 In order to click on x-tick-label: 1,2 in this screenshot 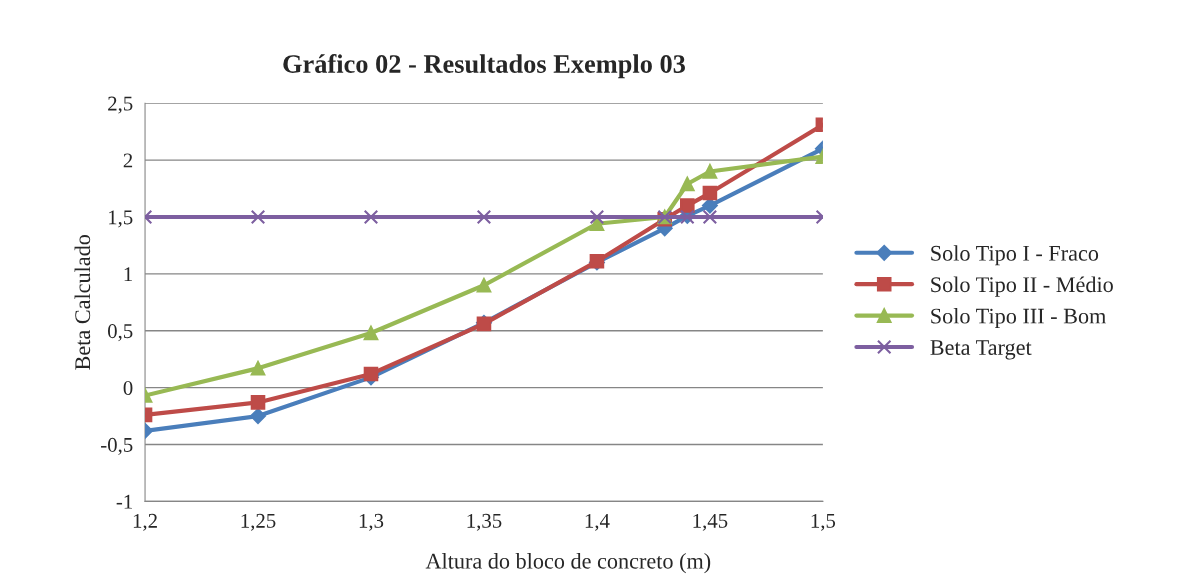, I will do `click(145, 522)`.